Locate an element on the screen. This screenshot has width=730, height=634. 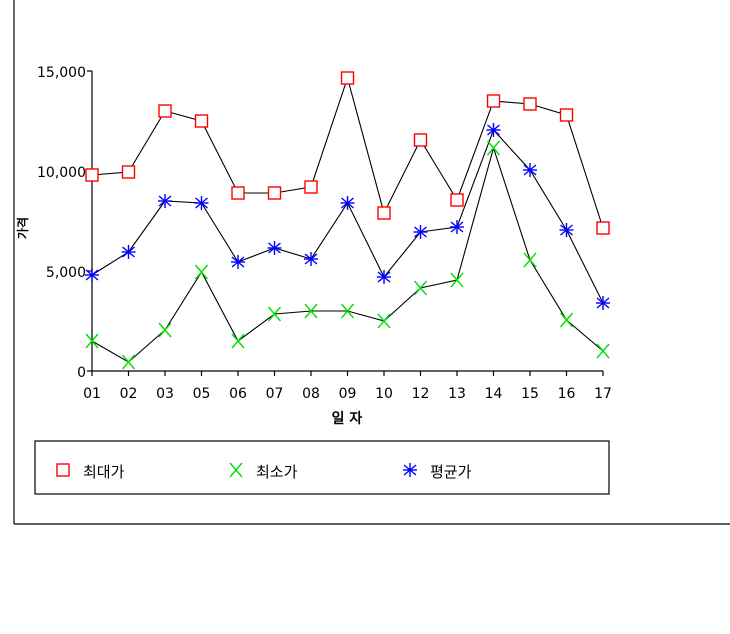
y-tick-label: 5,000 is located at coordinates (66, 273).